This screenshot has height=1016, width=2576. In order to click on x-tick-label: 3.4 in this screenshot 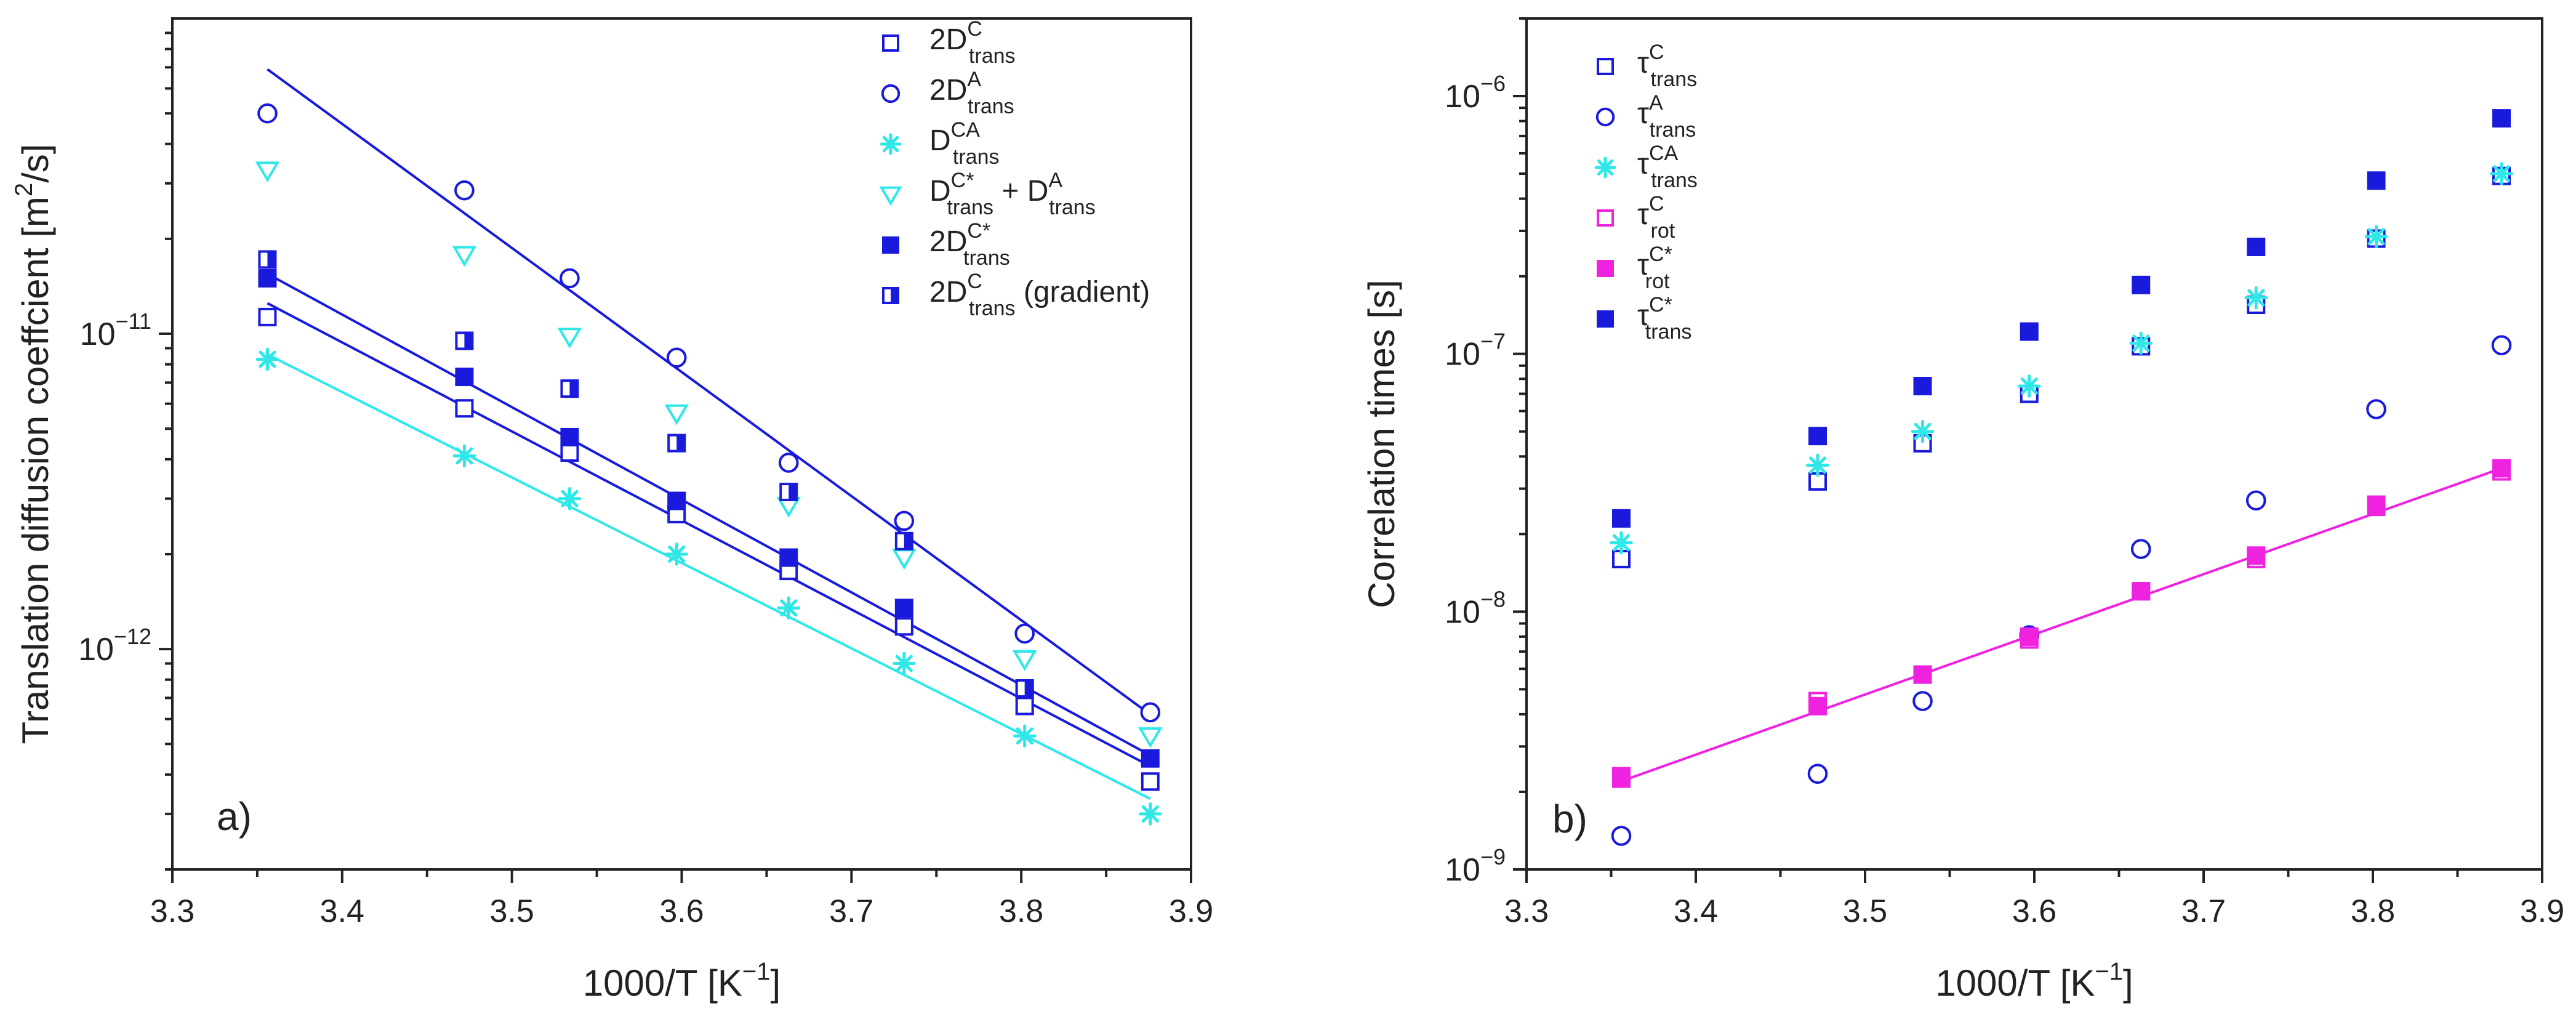, I will do `click(342, 911)`.